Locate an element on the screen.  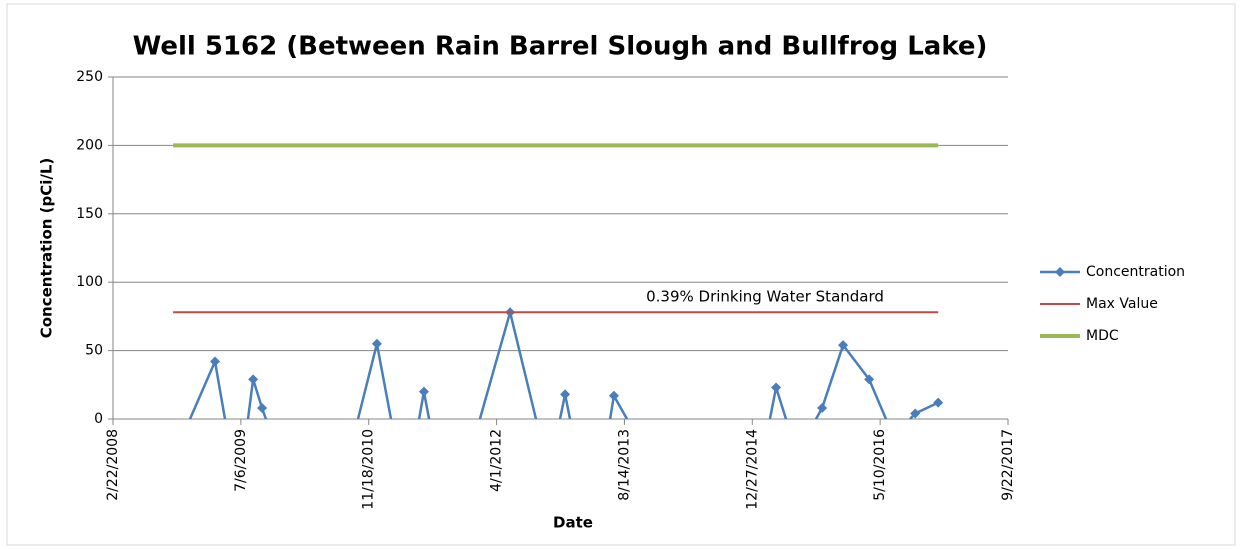
y-tick-label: 250 is located at coordinates (89, 77).